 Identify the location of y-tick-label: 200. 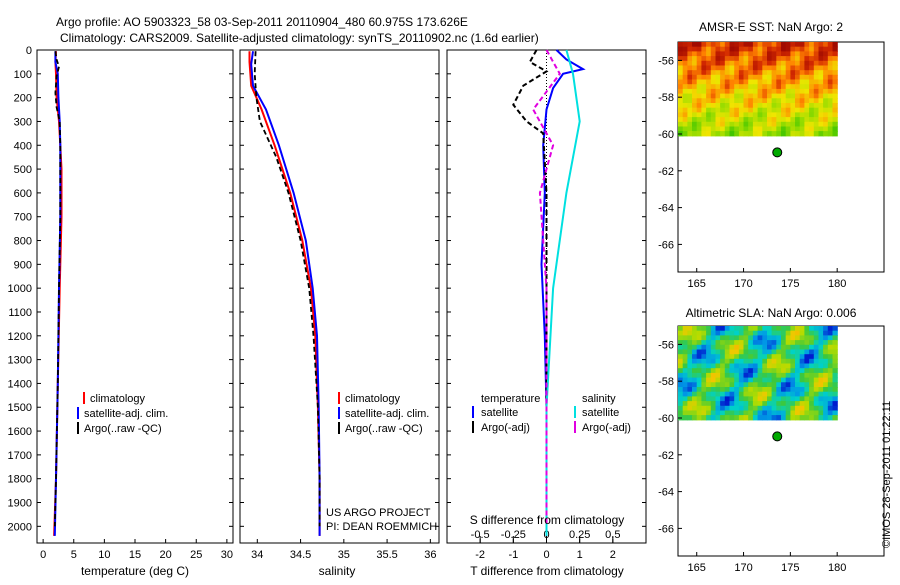
(23, 99).